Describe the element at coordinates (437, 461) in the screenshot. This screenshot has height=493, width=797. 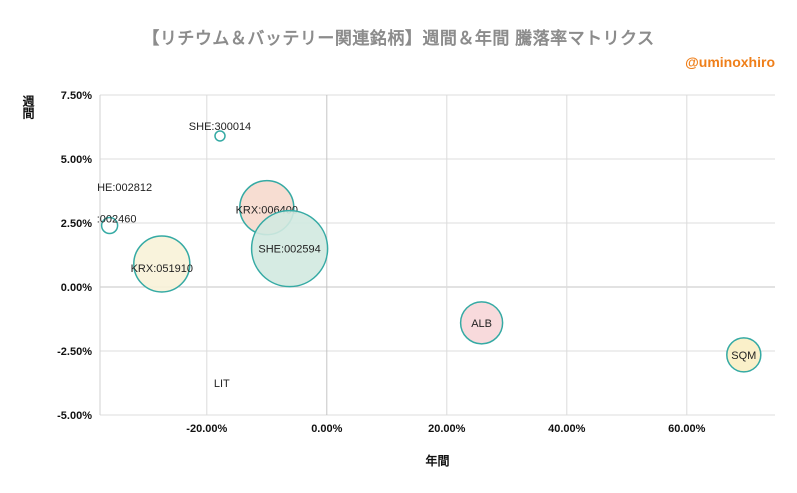
I see `x-axis-title: 年間` at that location.